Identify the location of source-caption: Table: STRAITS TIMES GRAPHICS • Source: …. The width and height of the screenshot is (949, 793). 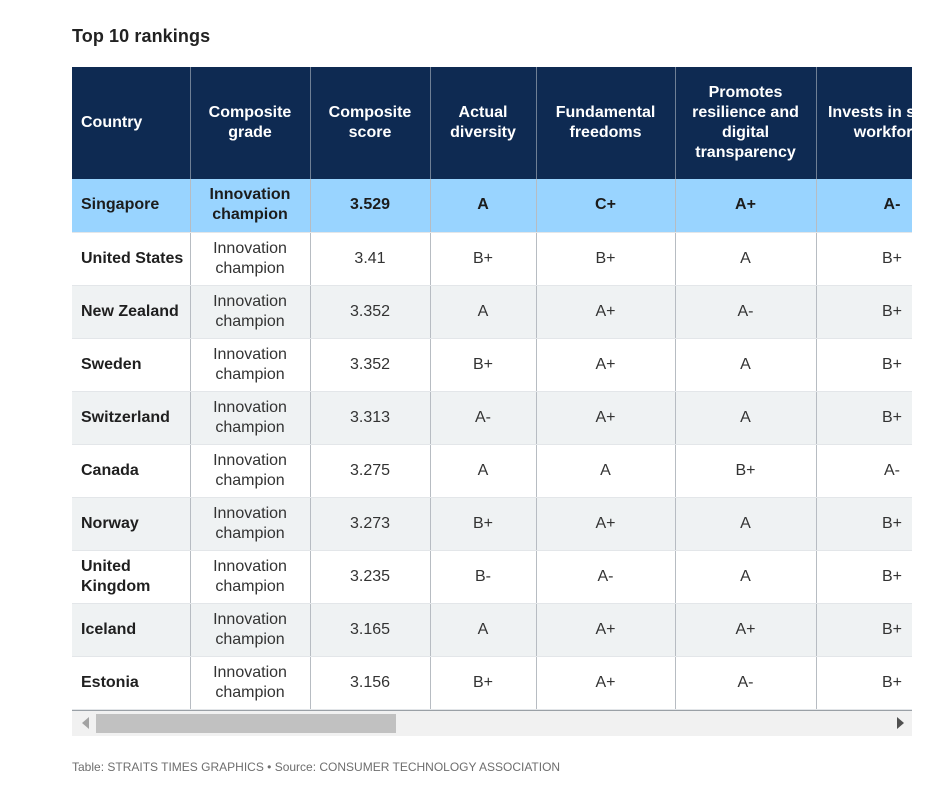
(316, 767).